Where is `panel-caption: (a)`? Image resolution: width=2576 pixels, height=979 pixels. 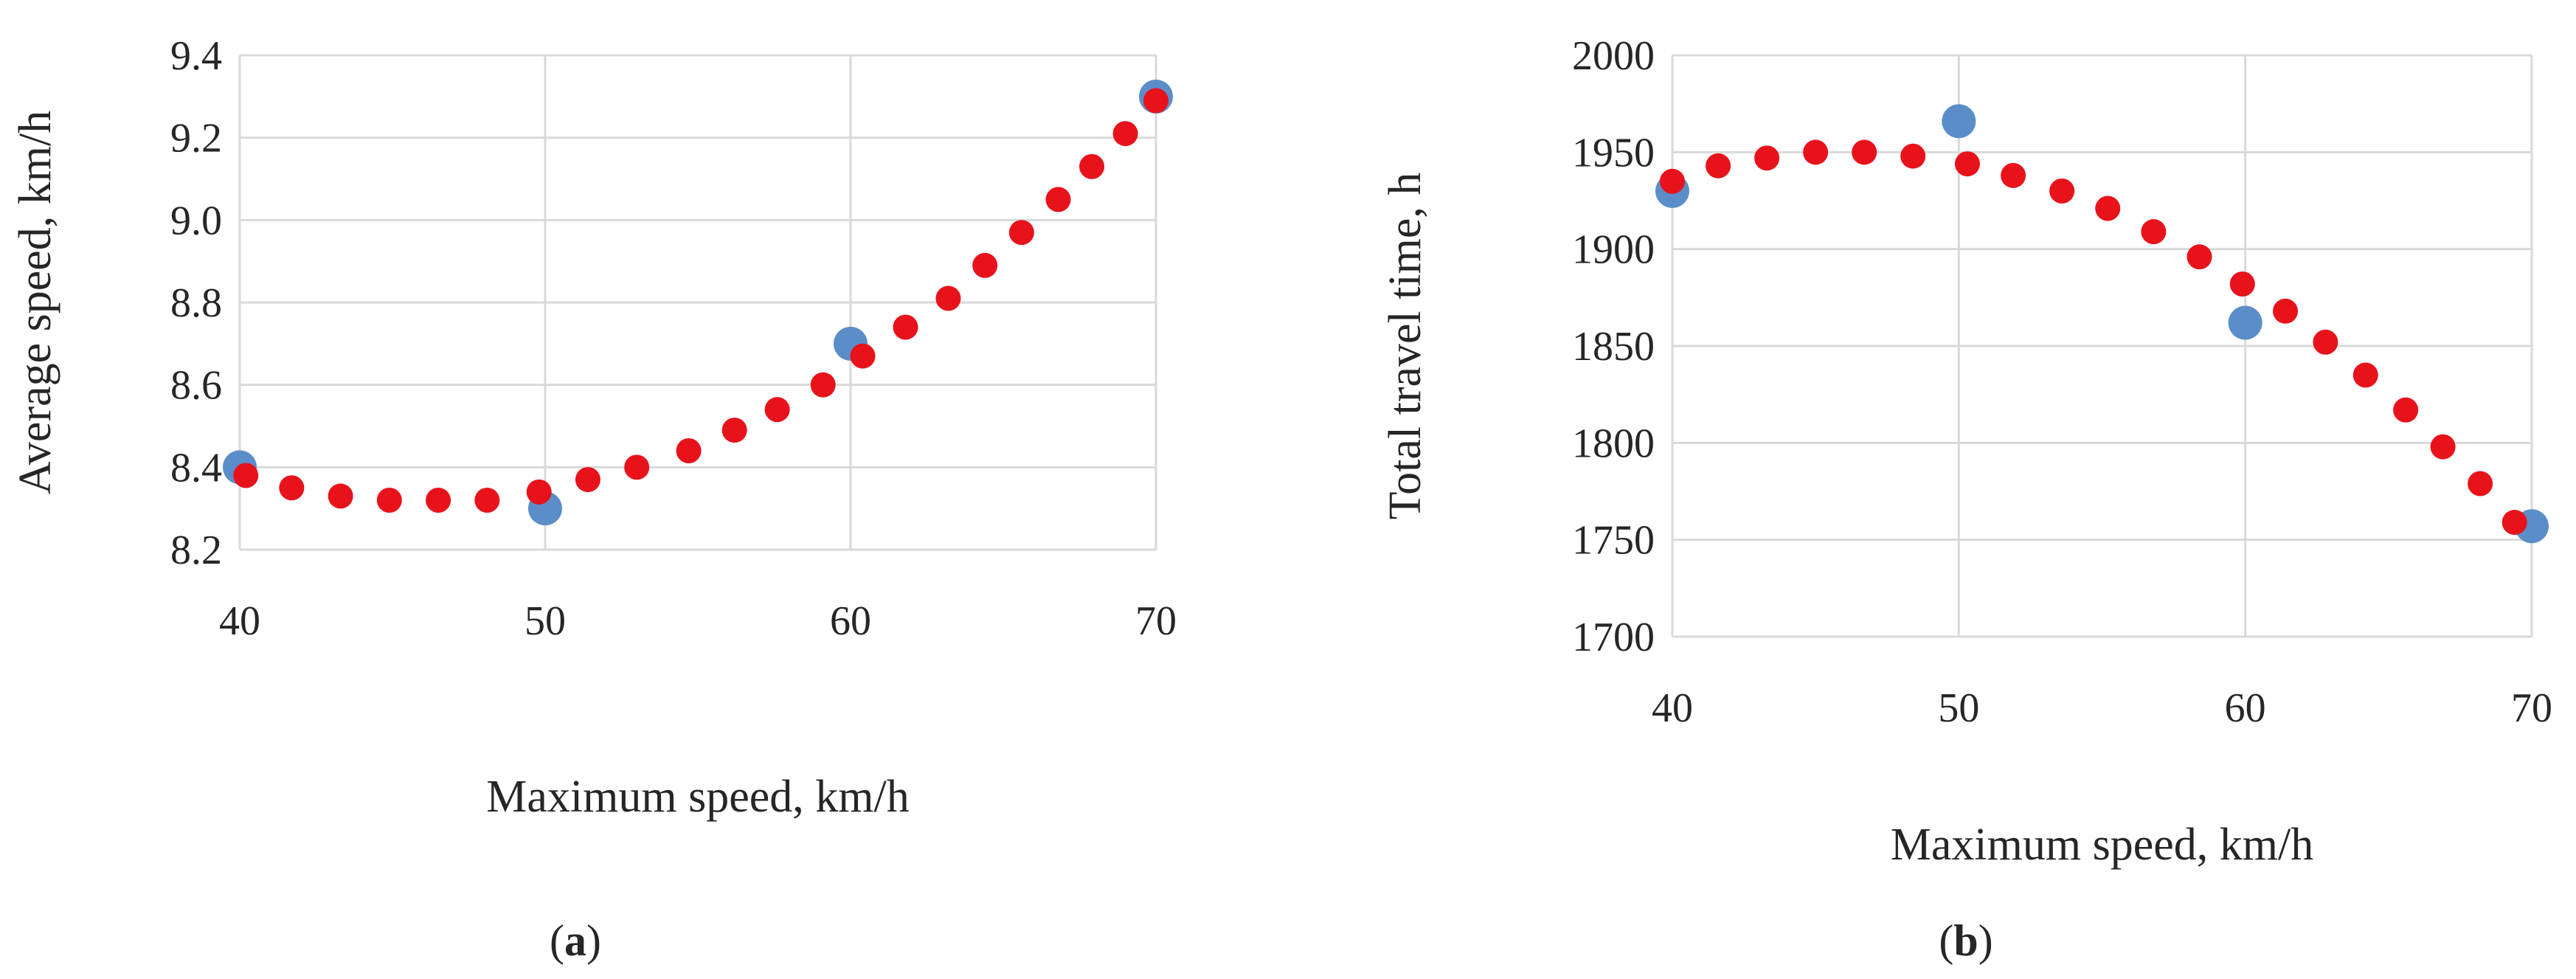 panel-caption: (a) is located at coordinates (576, 940).